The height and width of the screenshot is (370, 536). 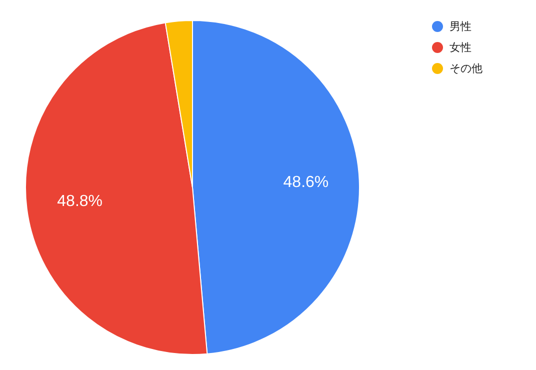 What do you see at coordinates (461, 47) in the screenshot?
I see `legend-label: 女性` at bounding box center [461, 47].